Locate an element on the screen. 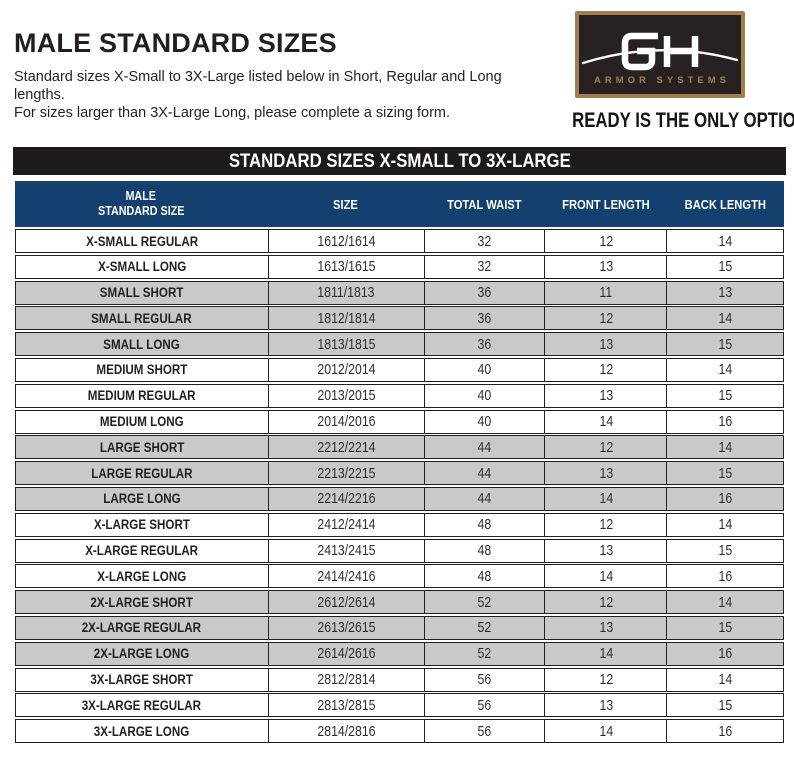  table-row: LARGE SHORT 2212/2214 44 12 14 is located at coordinates (399, 447).